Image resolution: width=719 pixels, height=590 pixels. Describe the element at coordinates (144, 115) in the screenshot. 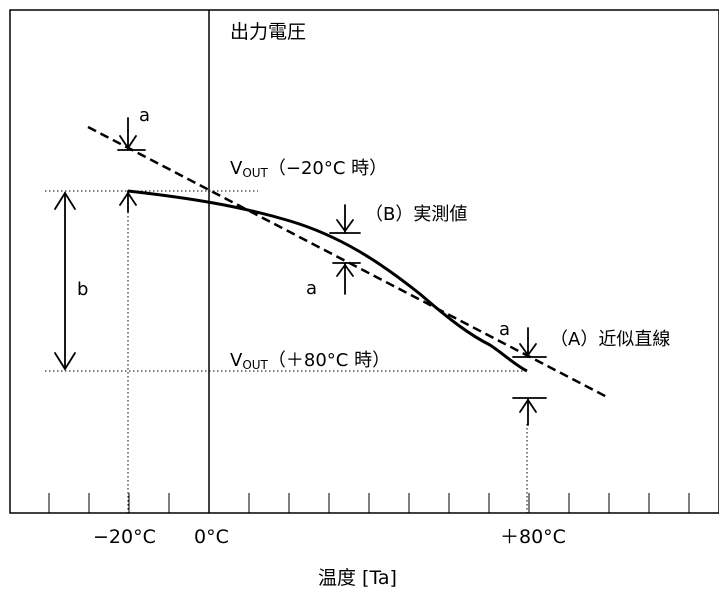

I see `label-a-top: a` at that location.